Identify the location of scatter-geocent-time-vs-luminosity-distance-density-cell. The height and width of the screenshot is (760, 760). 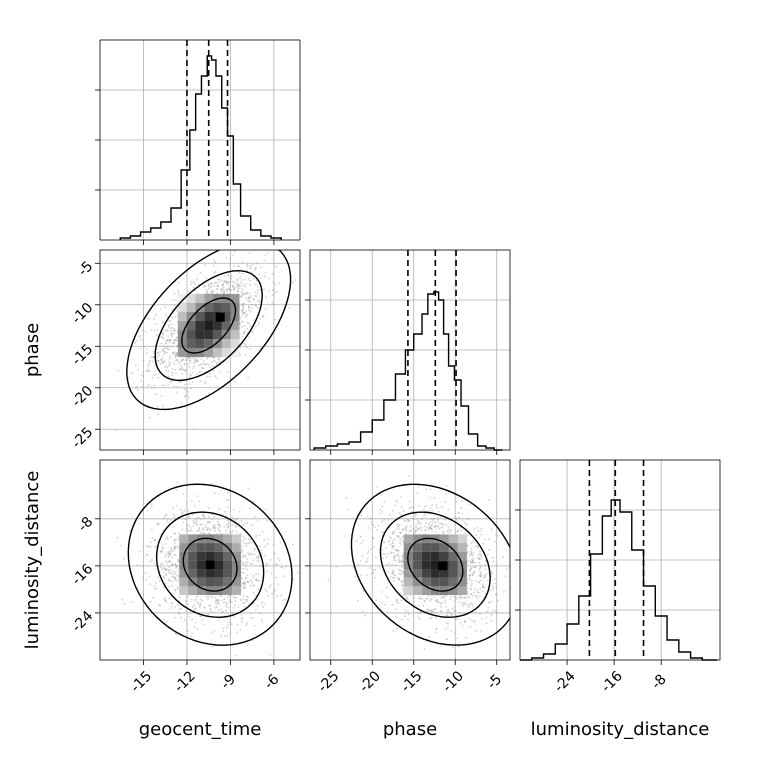
(210, 582).